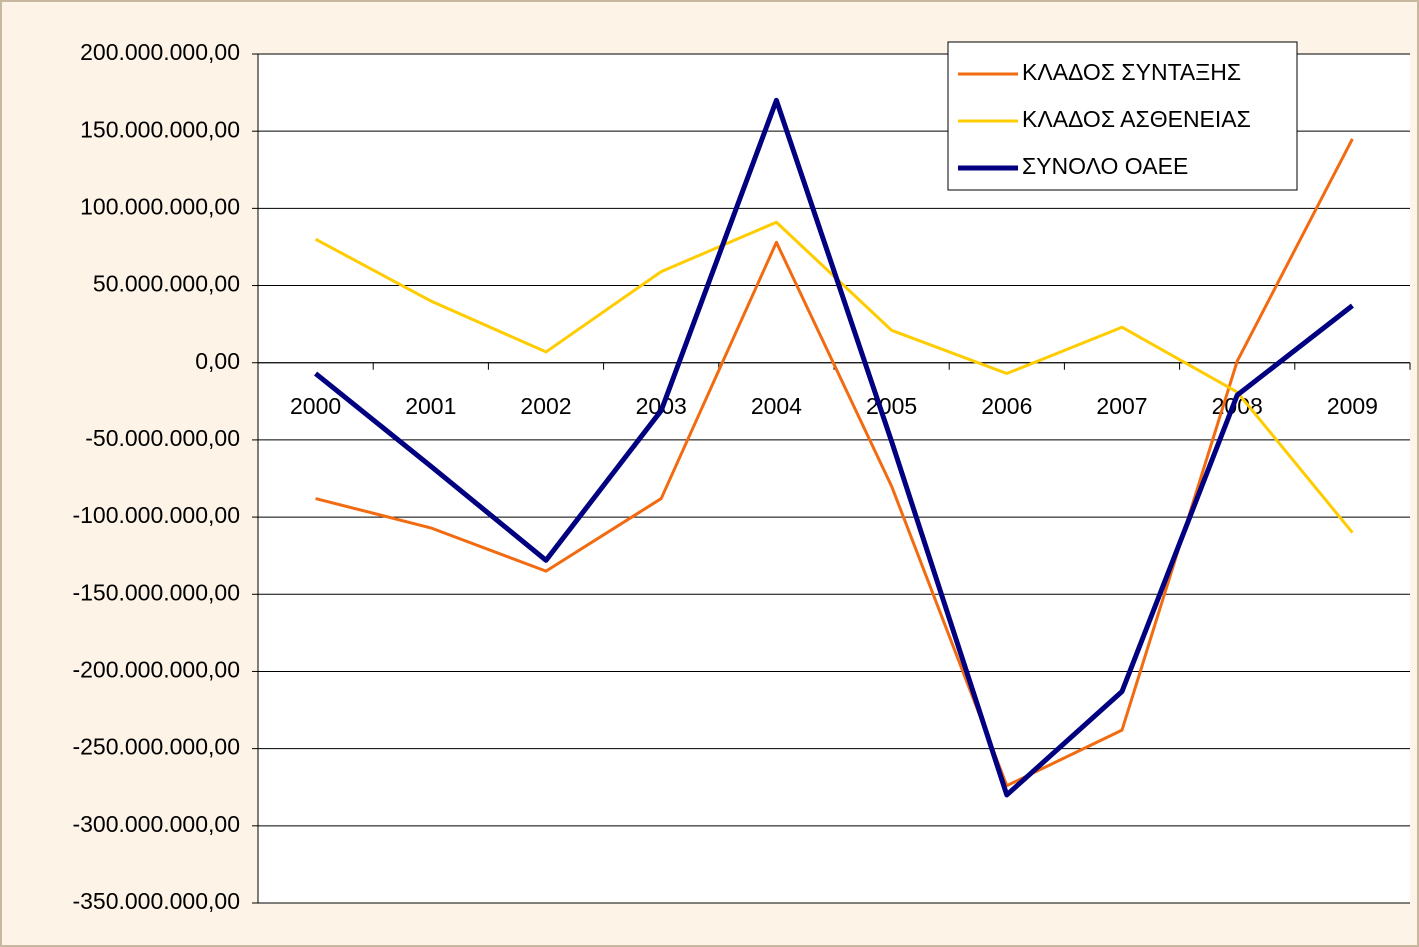  What do you see at coordinates (776, 406) in the screenshot?
I see `x-tick-label: 2004` at bounding box center [776, 406].